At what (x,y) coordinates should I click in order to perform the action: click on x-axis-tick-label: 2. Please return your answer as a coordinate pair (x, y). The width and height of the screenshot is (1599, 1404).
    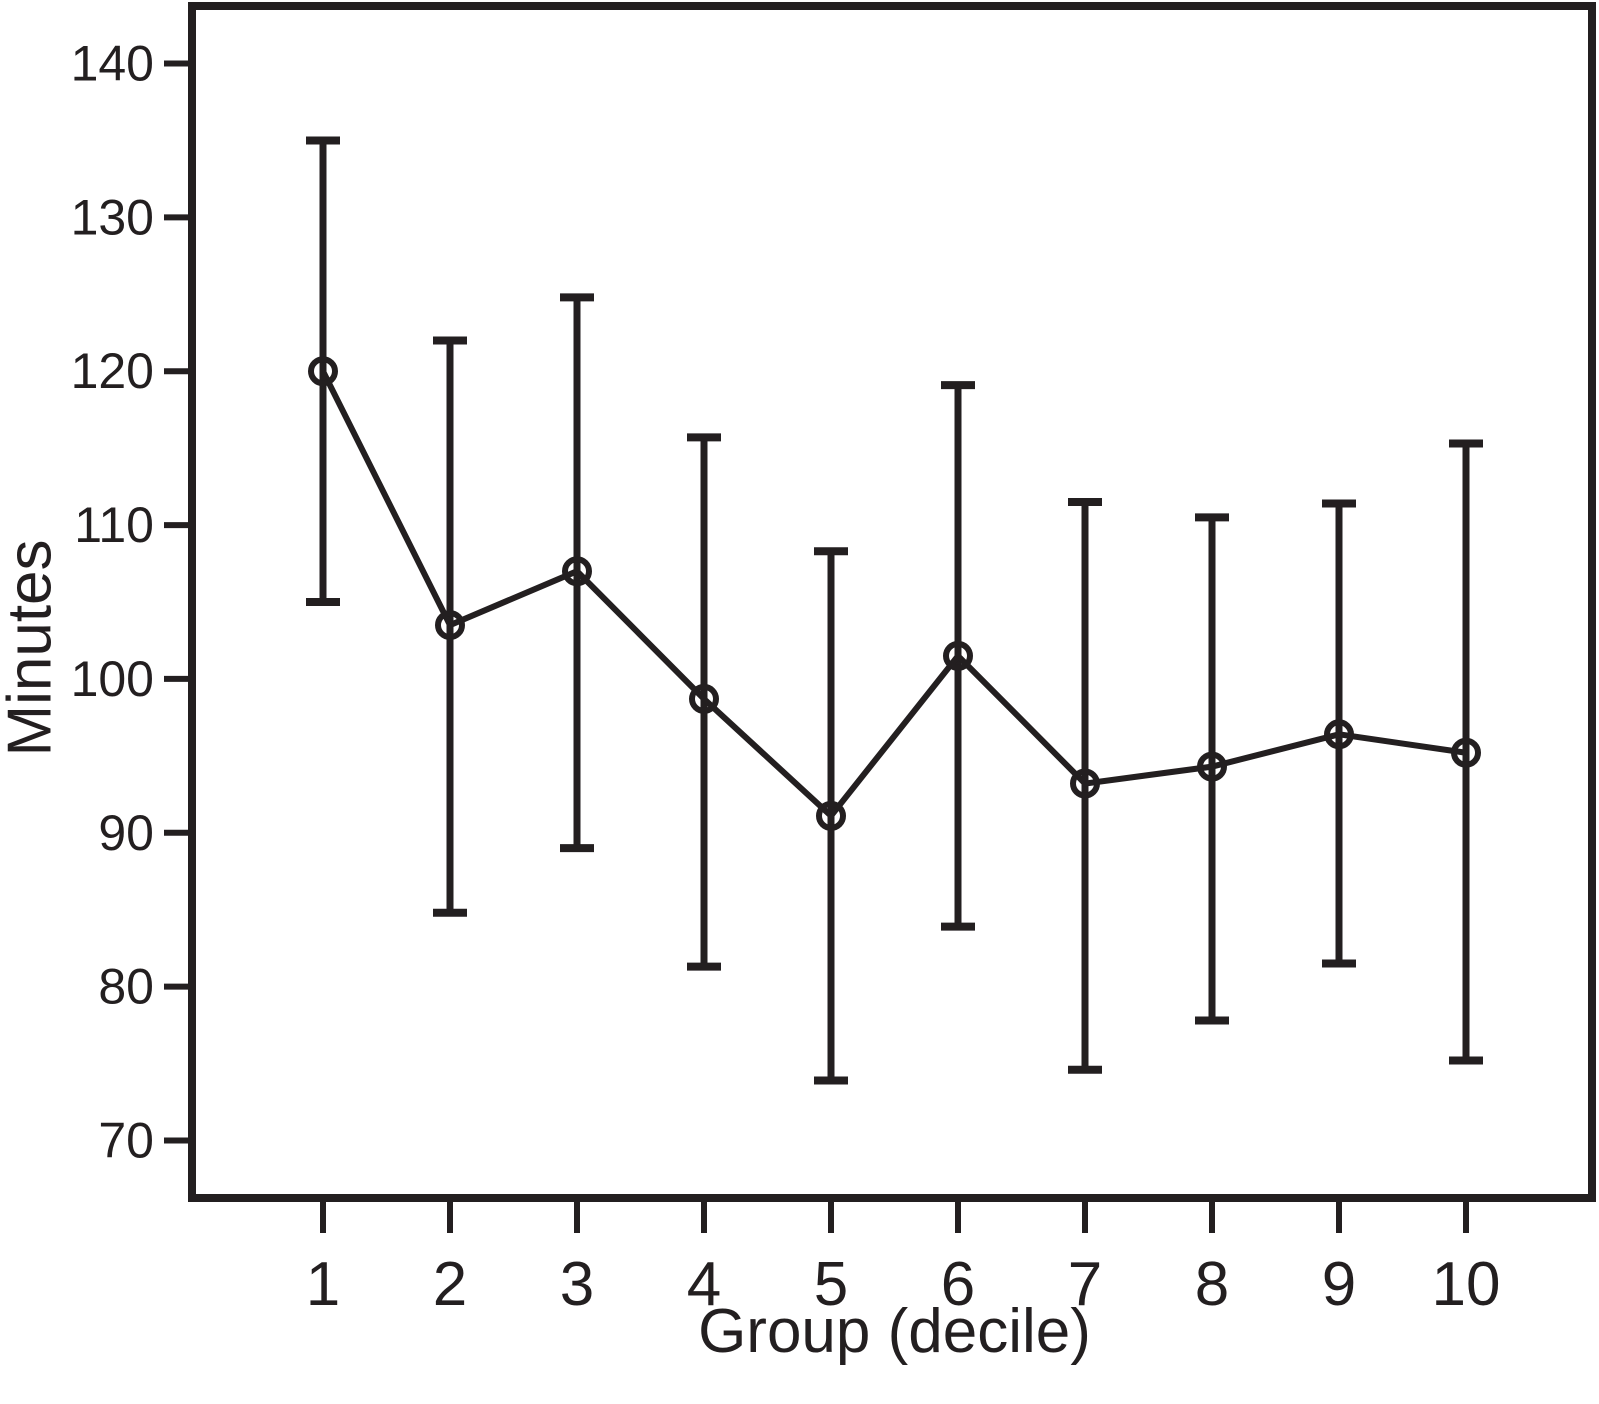
    Looking at the image, I should click on (450, 1284).